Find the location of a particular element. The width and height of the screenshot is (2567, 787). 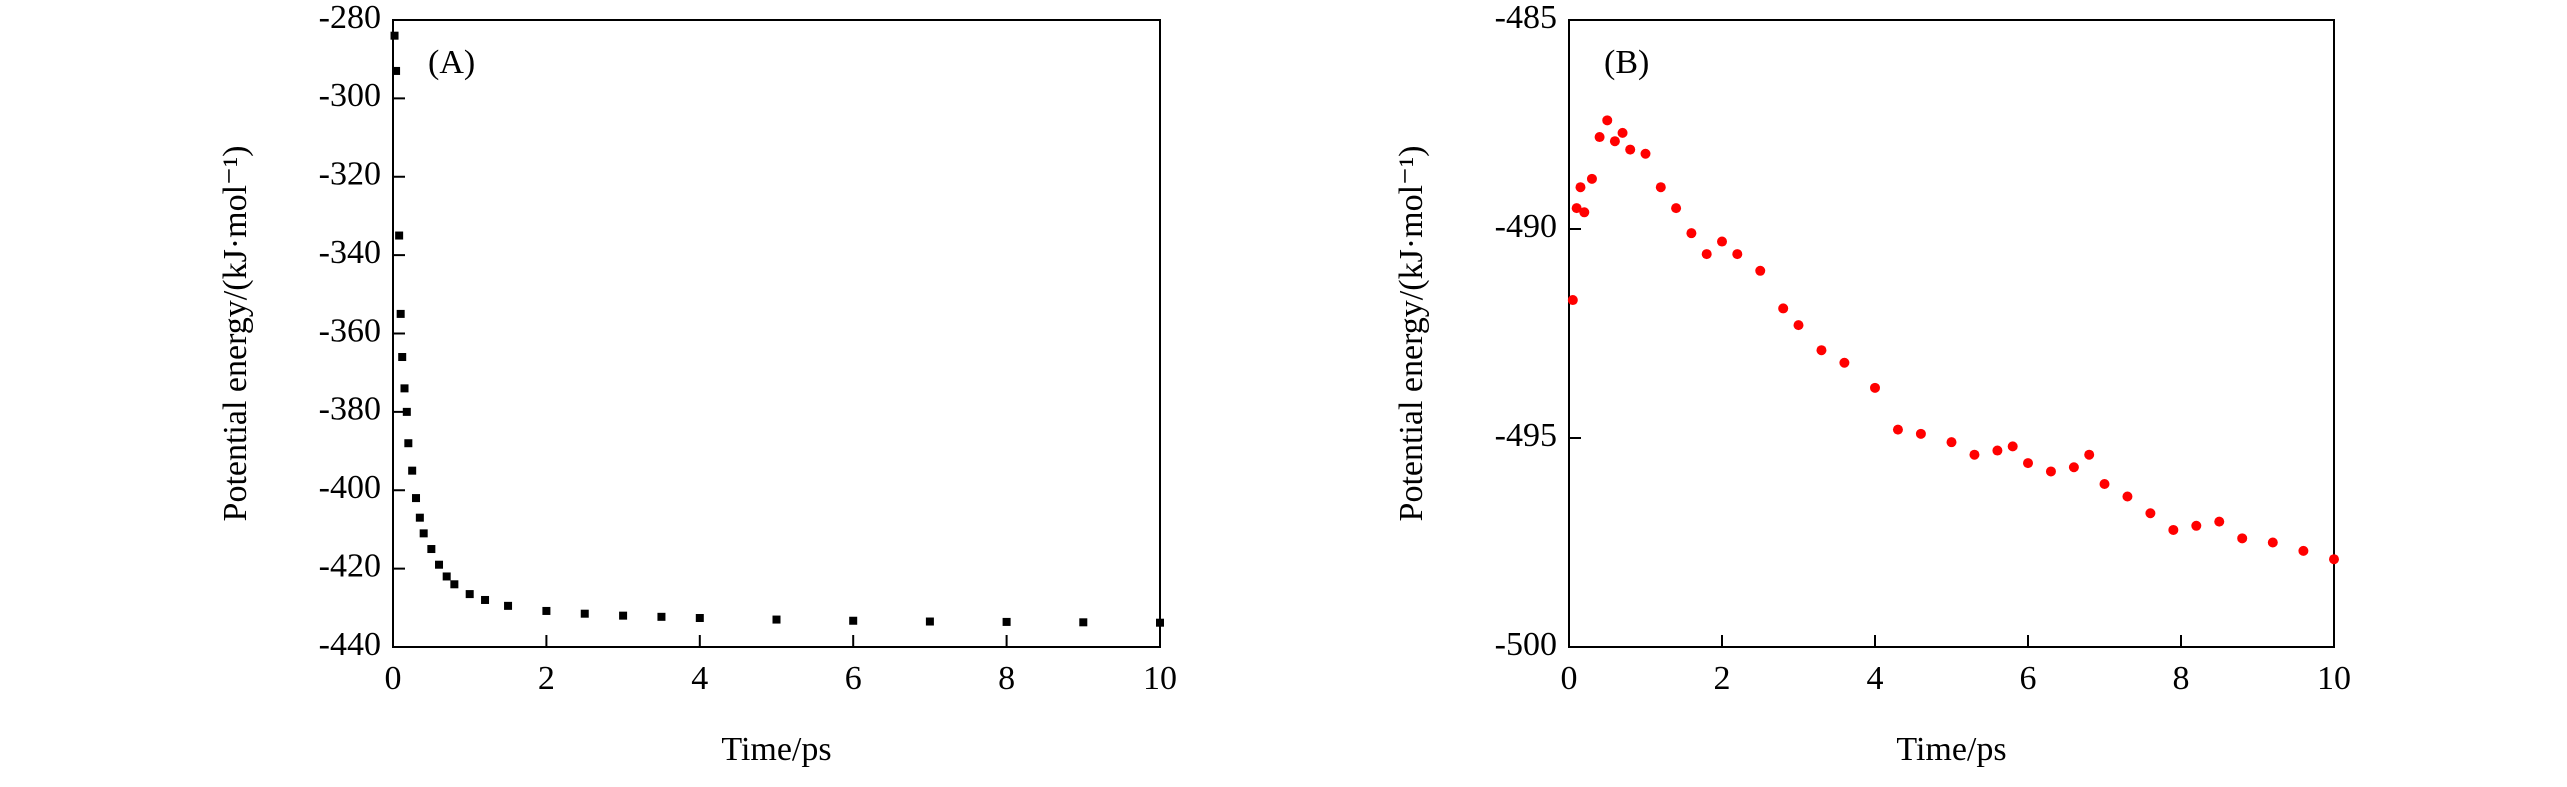

y-tick-label: -500 is located at coordinates (1526, 644).